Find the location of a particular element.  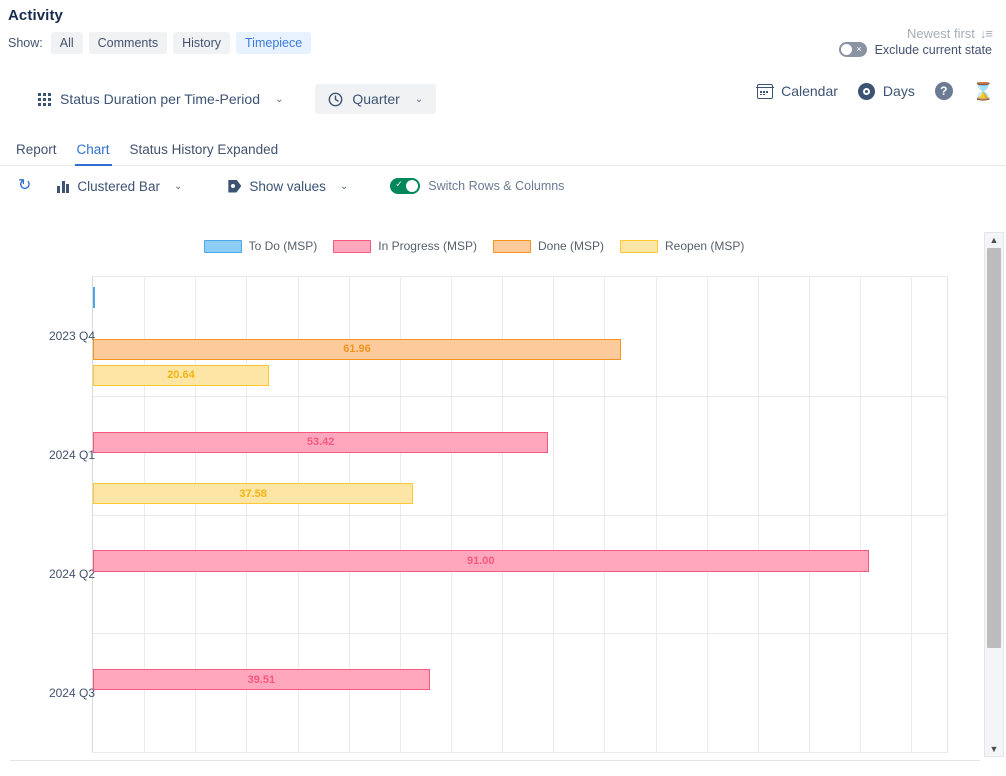

show-label: Show: is located at coordinates (25, 43).